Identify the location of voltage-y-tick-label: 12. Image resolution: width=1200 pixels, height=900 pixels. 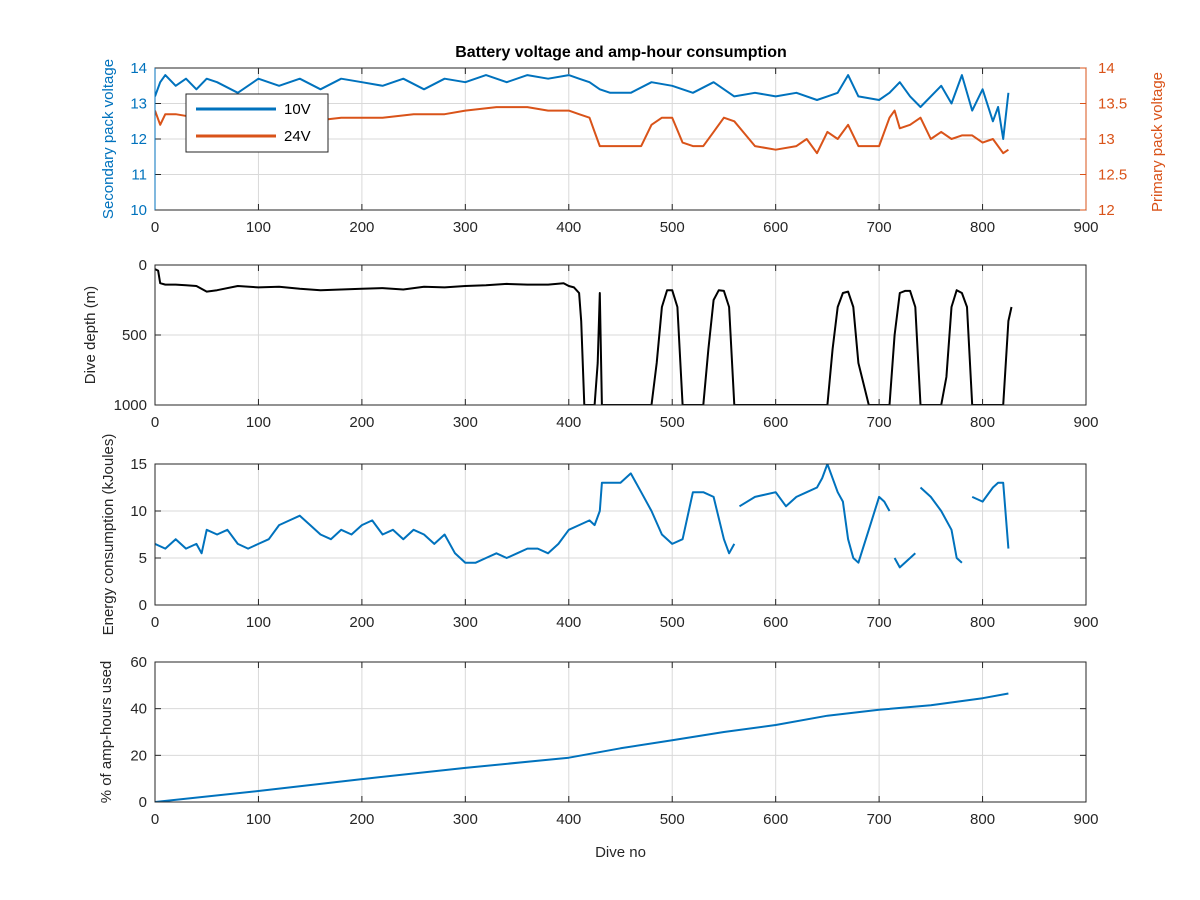
(138, 139).